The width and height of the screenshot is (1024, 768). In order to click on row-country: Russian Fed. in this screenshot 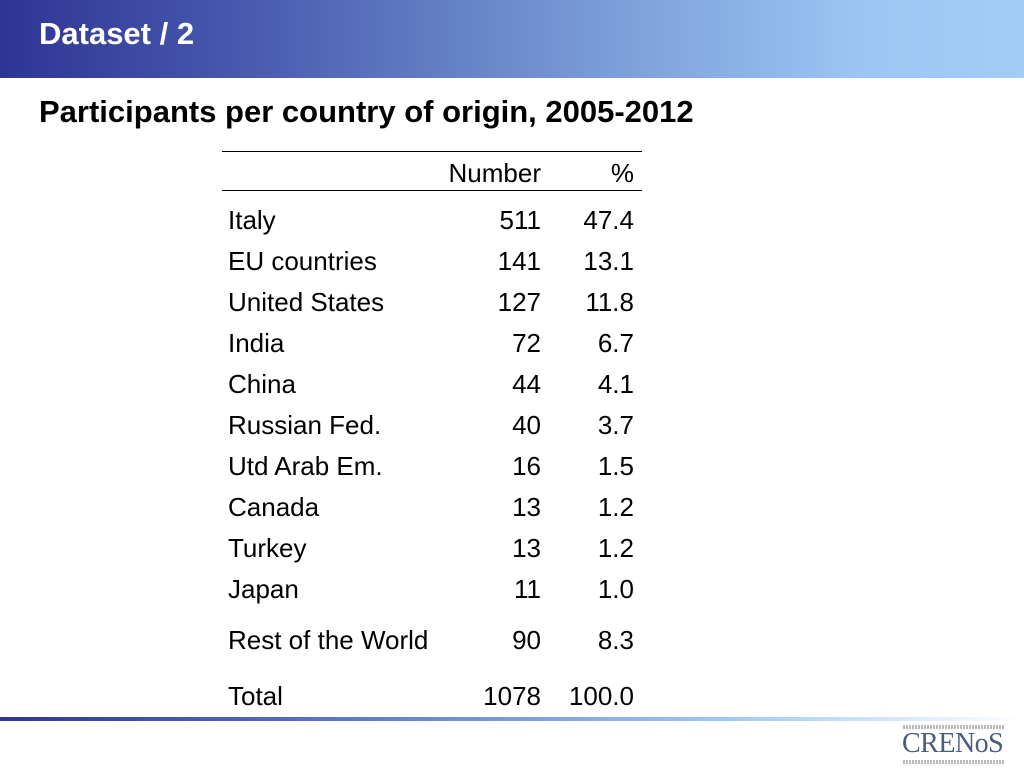, I will do `click(305, 425)`.